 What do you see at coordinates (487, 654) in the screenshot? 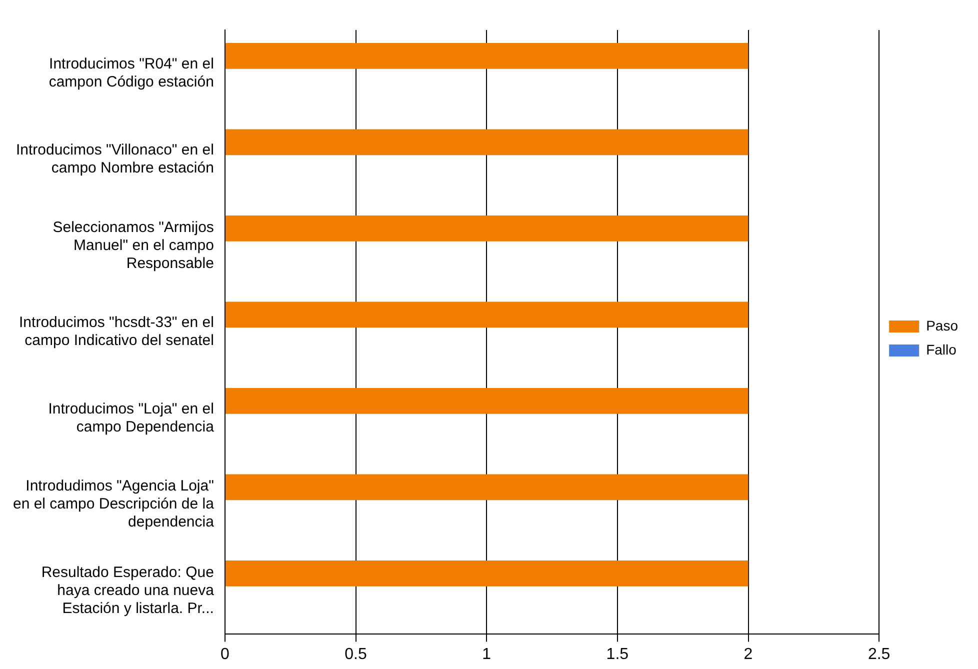
I see `x-tick-label: 1` at bounding box center [487, 654].